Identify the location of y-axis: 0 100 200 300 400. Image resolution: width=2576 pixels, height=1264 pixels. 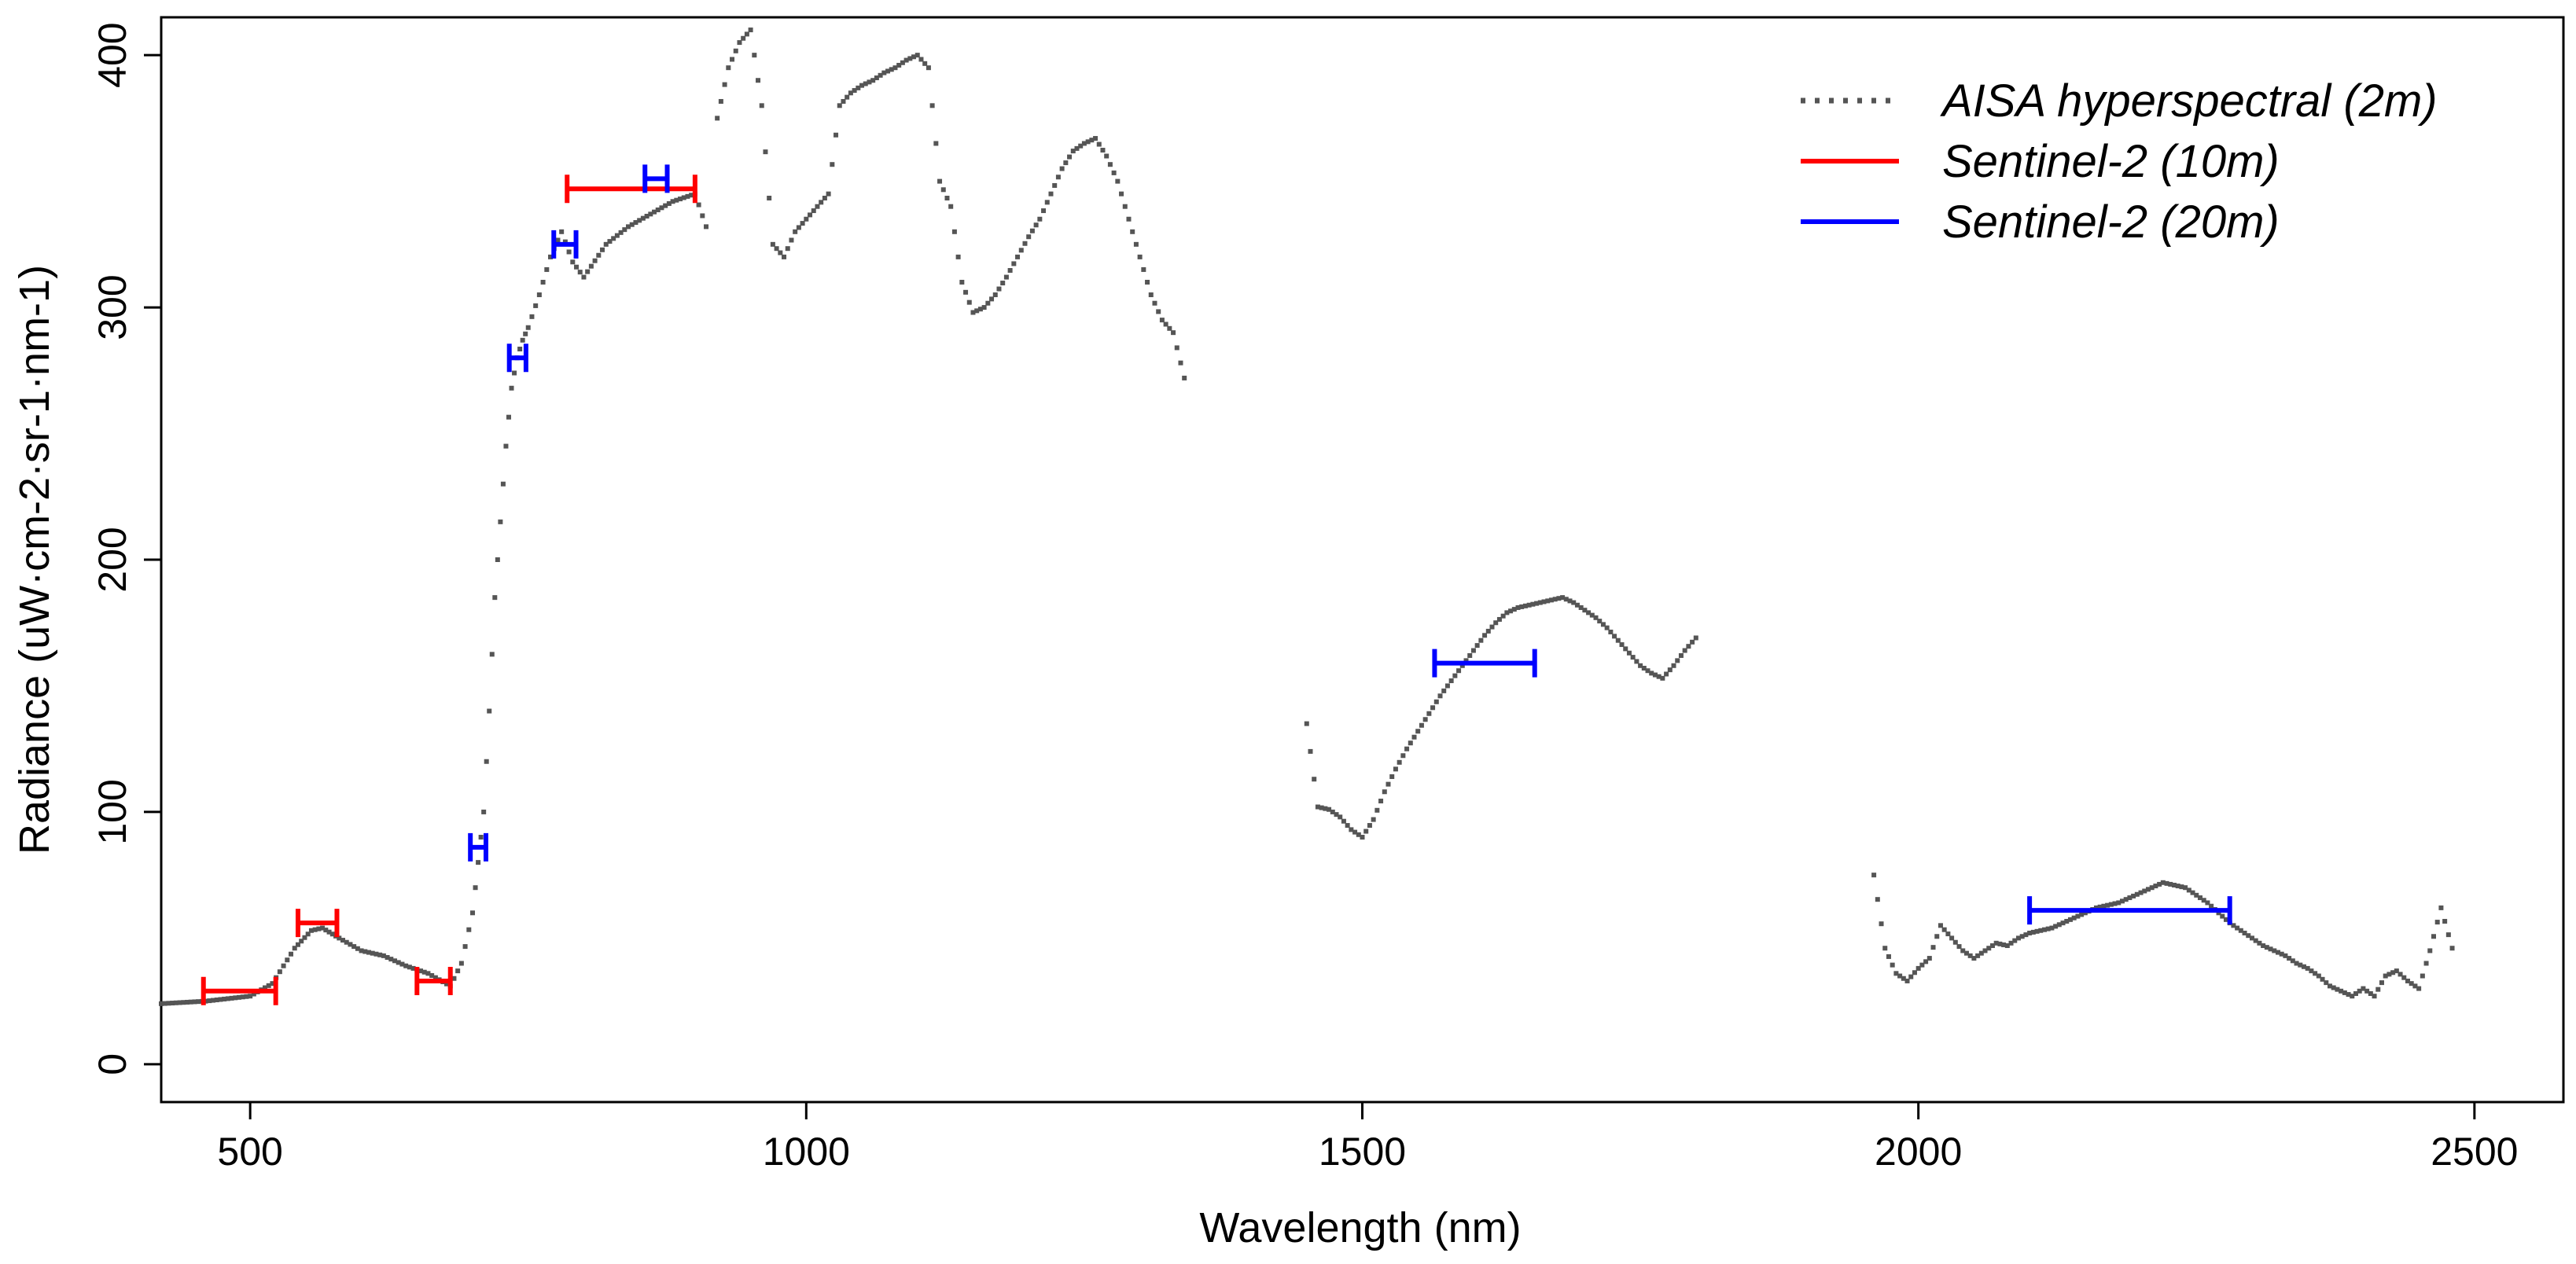
(125, 548).